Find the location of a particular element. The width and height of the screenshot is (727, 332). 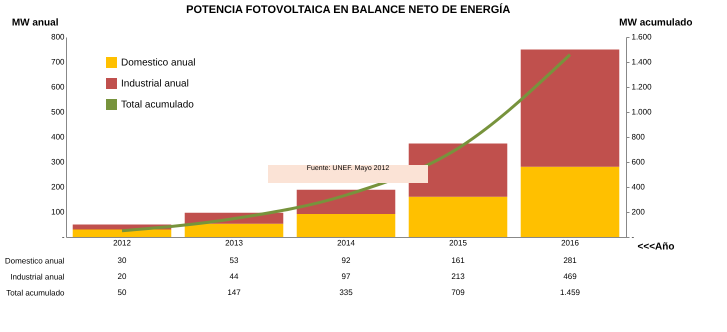

y2-tick-label: 1.400 is located at coordinates (642, 62).